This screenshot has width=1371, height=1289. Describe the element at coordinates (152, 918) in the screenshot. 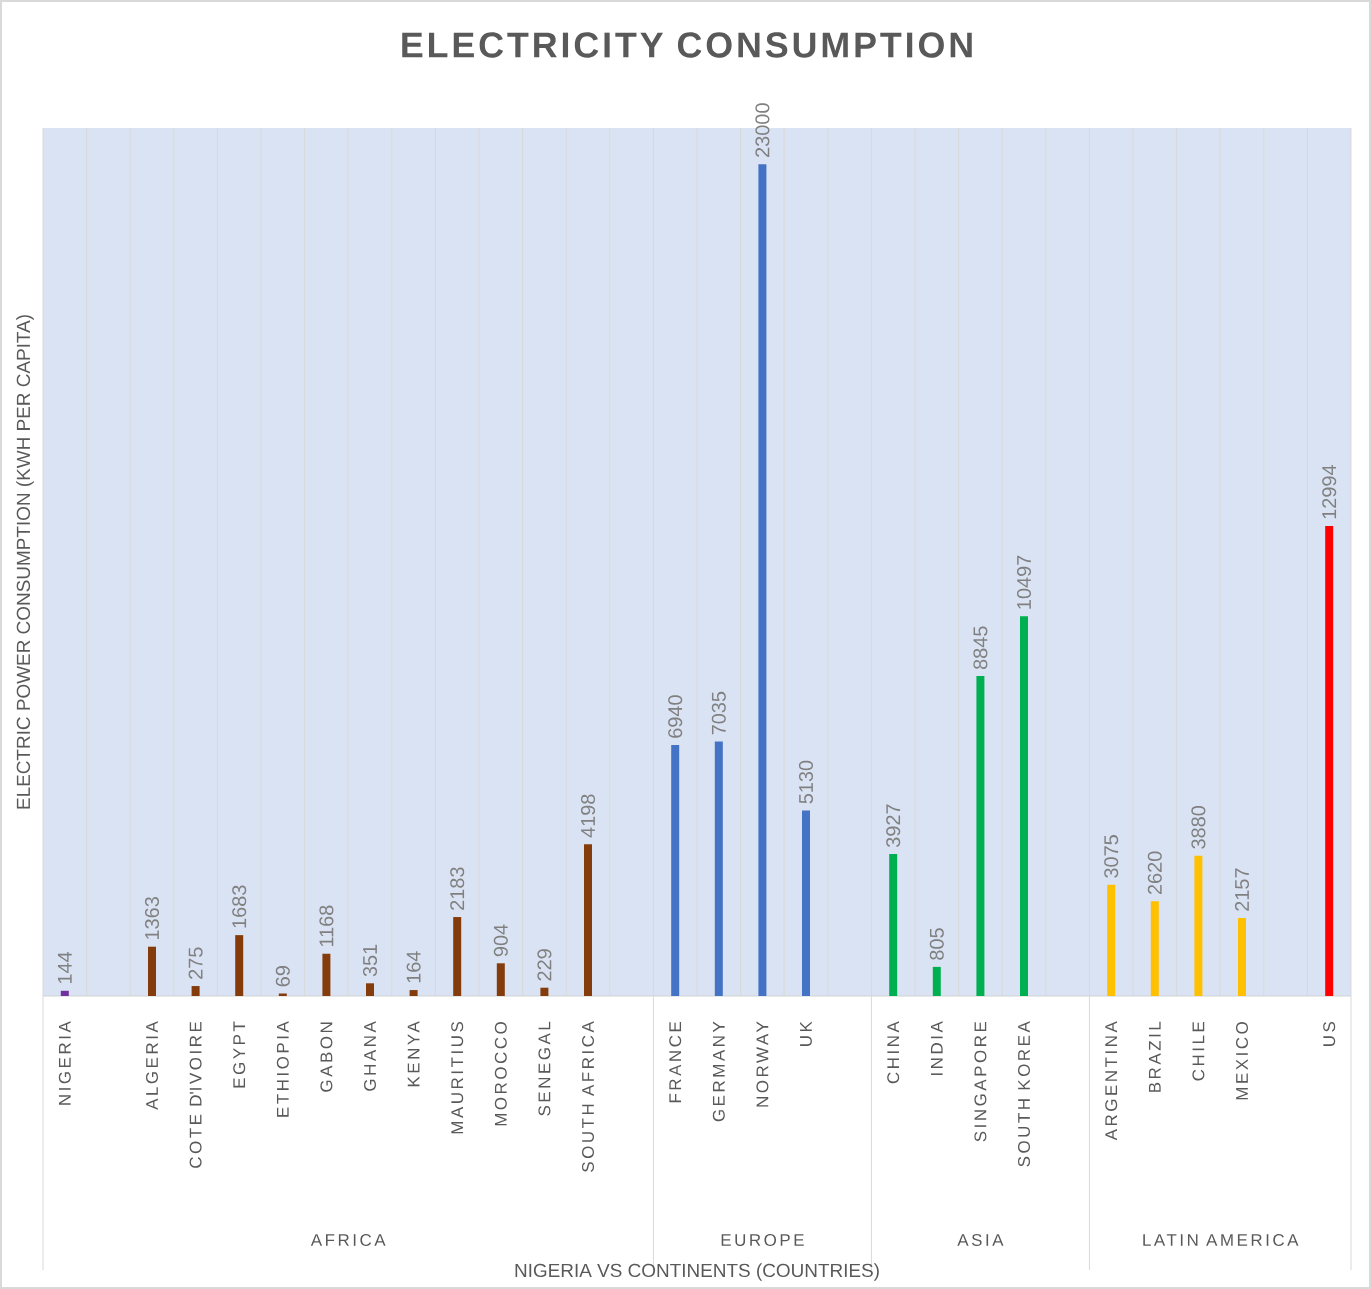

I see `data-label: 1363` at that location.